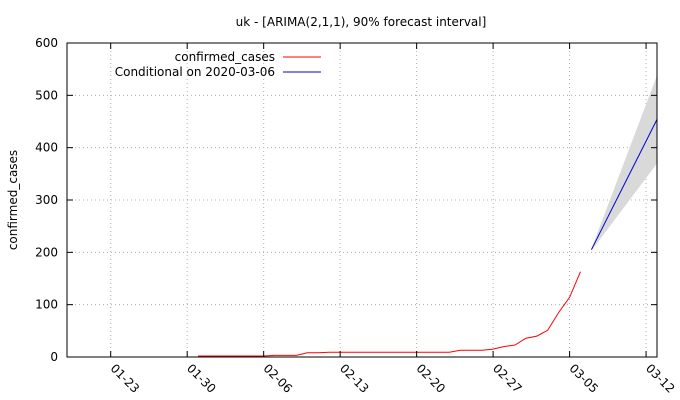 The width and height of the screenshot is (680, 400). I want to click on forecast-interval-band, so click(624, 163).